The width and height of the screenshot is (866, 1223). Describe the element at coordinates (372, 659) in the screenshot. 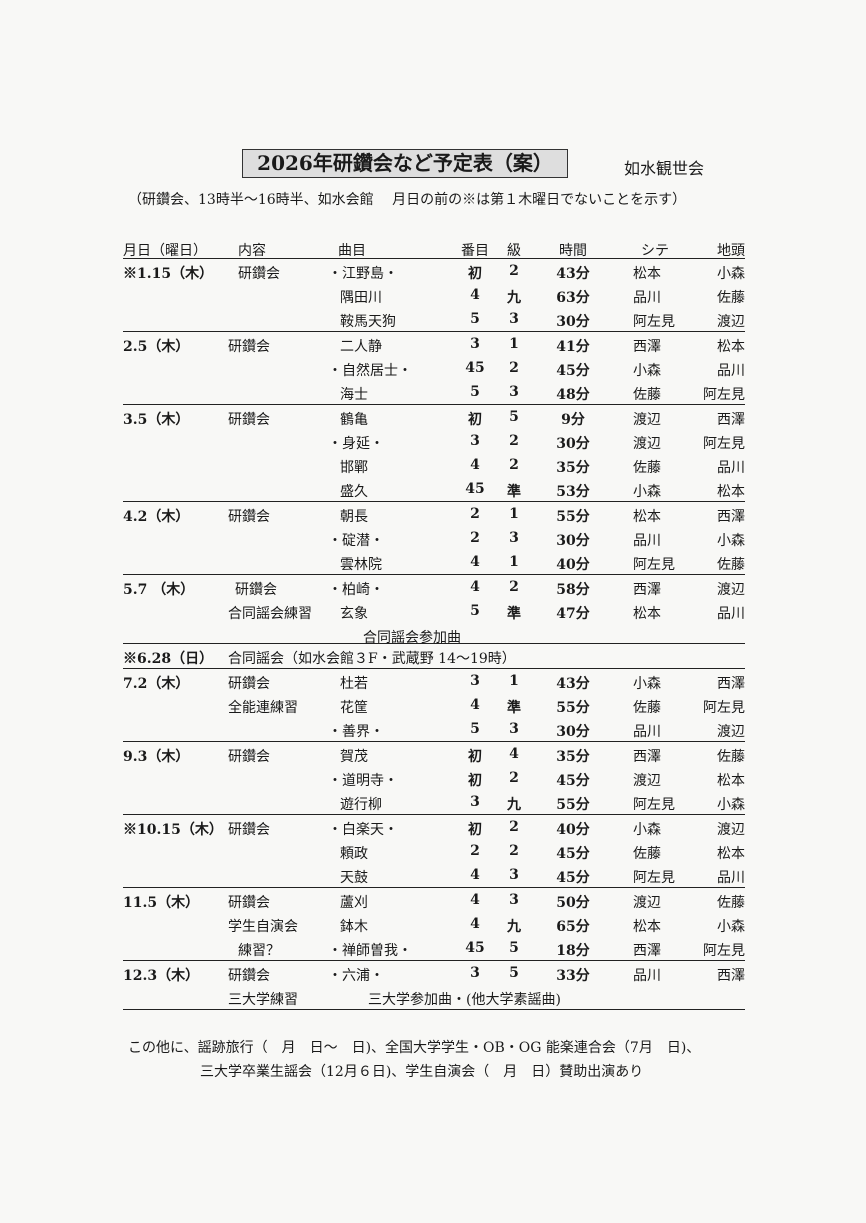

I see `event-cell: 合同謡会（如水会館３F・武蔵野 14〜19時）` at that location.